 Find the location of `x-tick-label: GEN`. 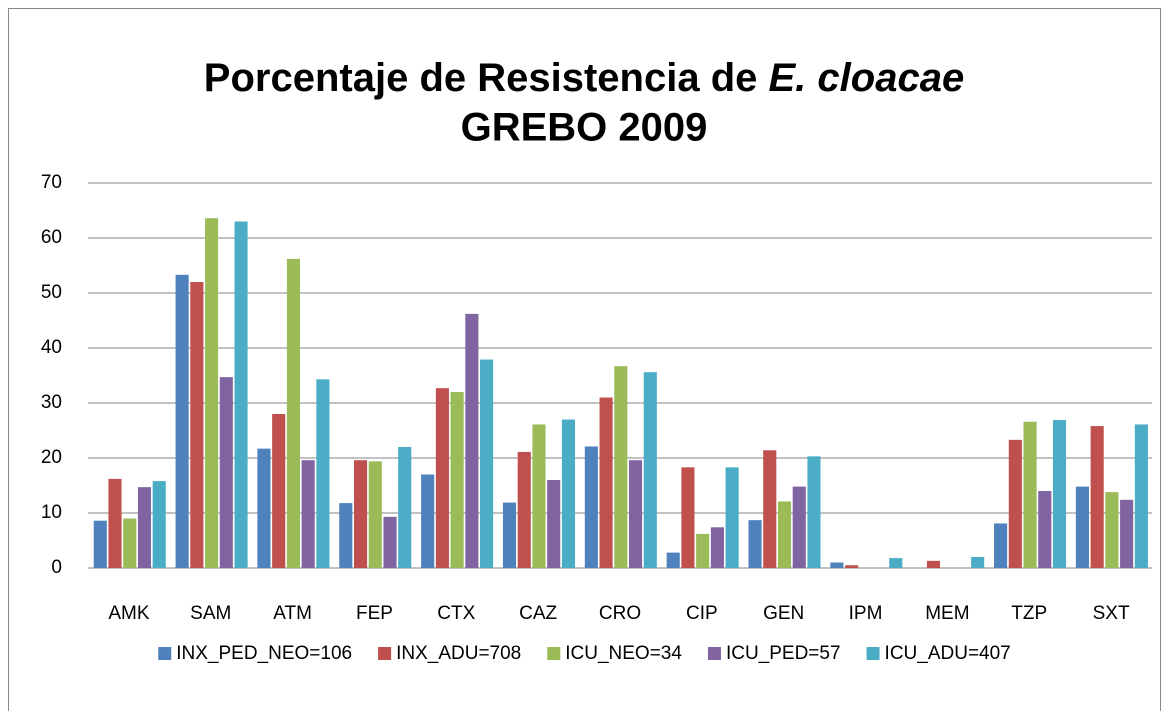

x-tick-label: GEN is located at coordinates (783, 613).